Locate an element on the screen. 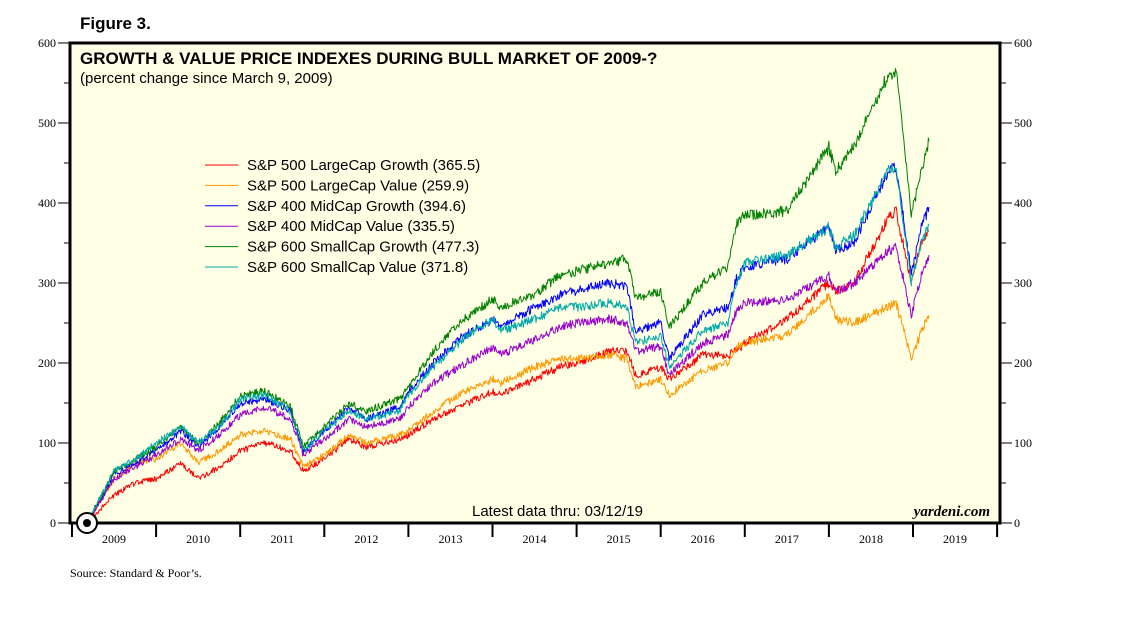 This screenshot has width=1138, height=621. x-tick-label: 2012 is located at coordinates (366, 539).